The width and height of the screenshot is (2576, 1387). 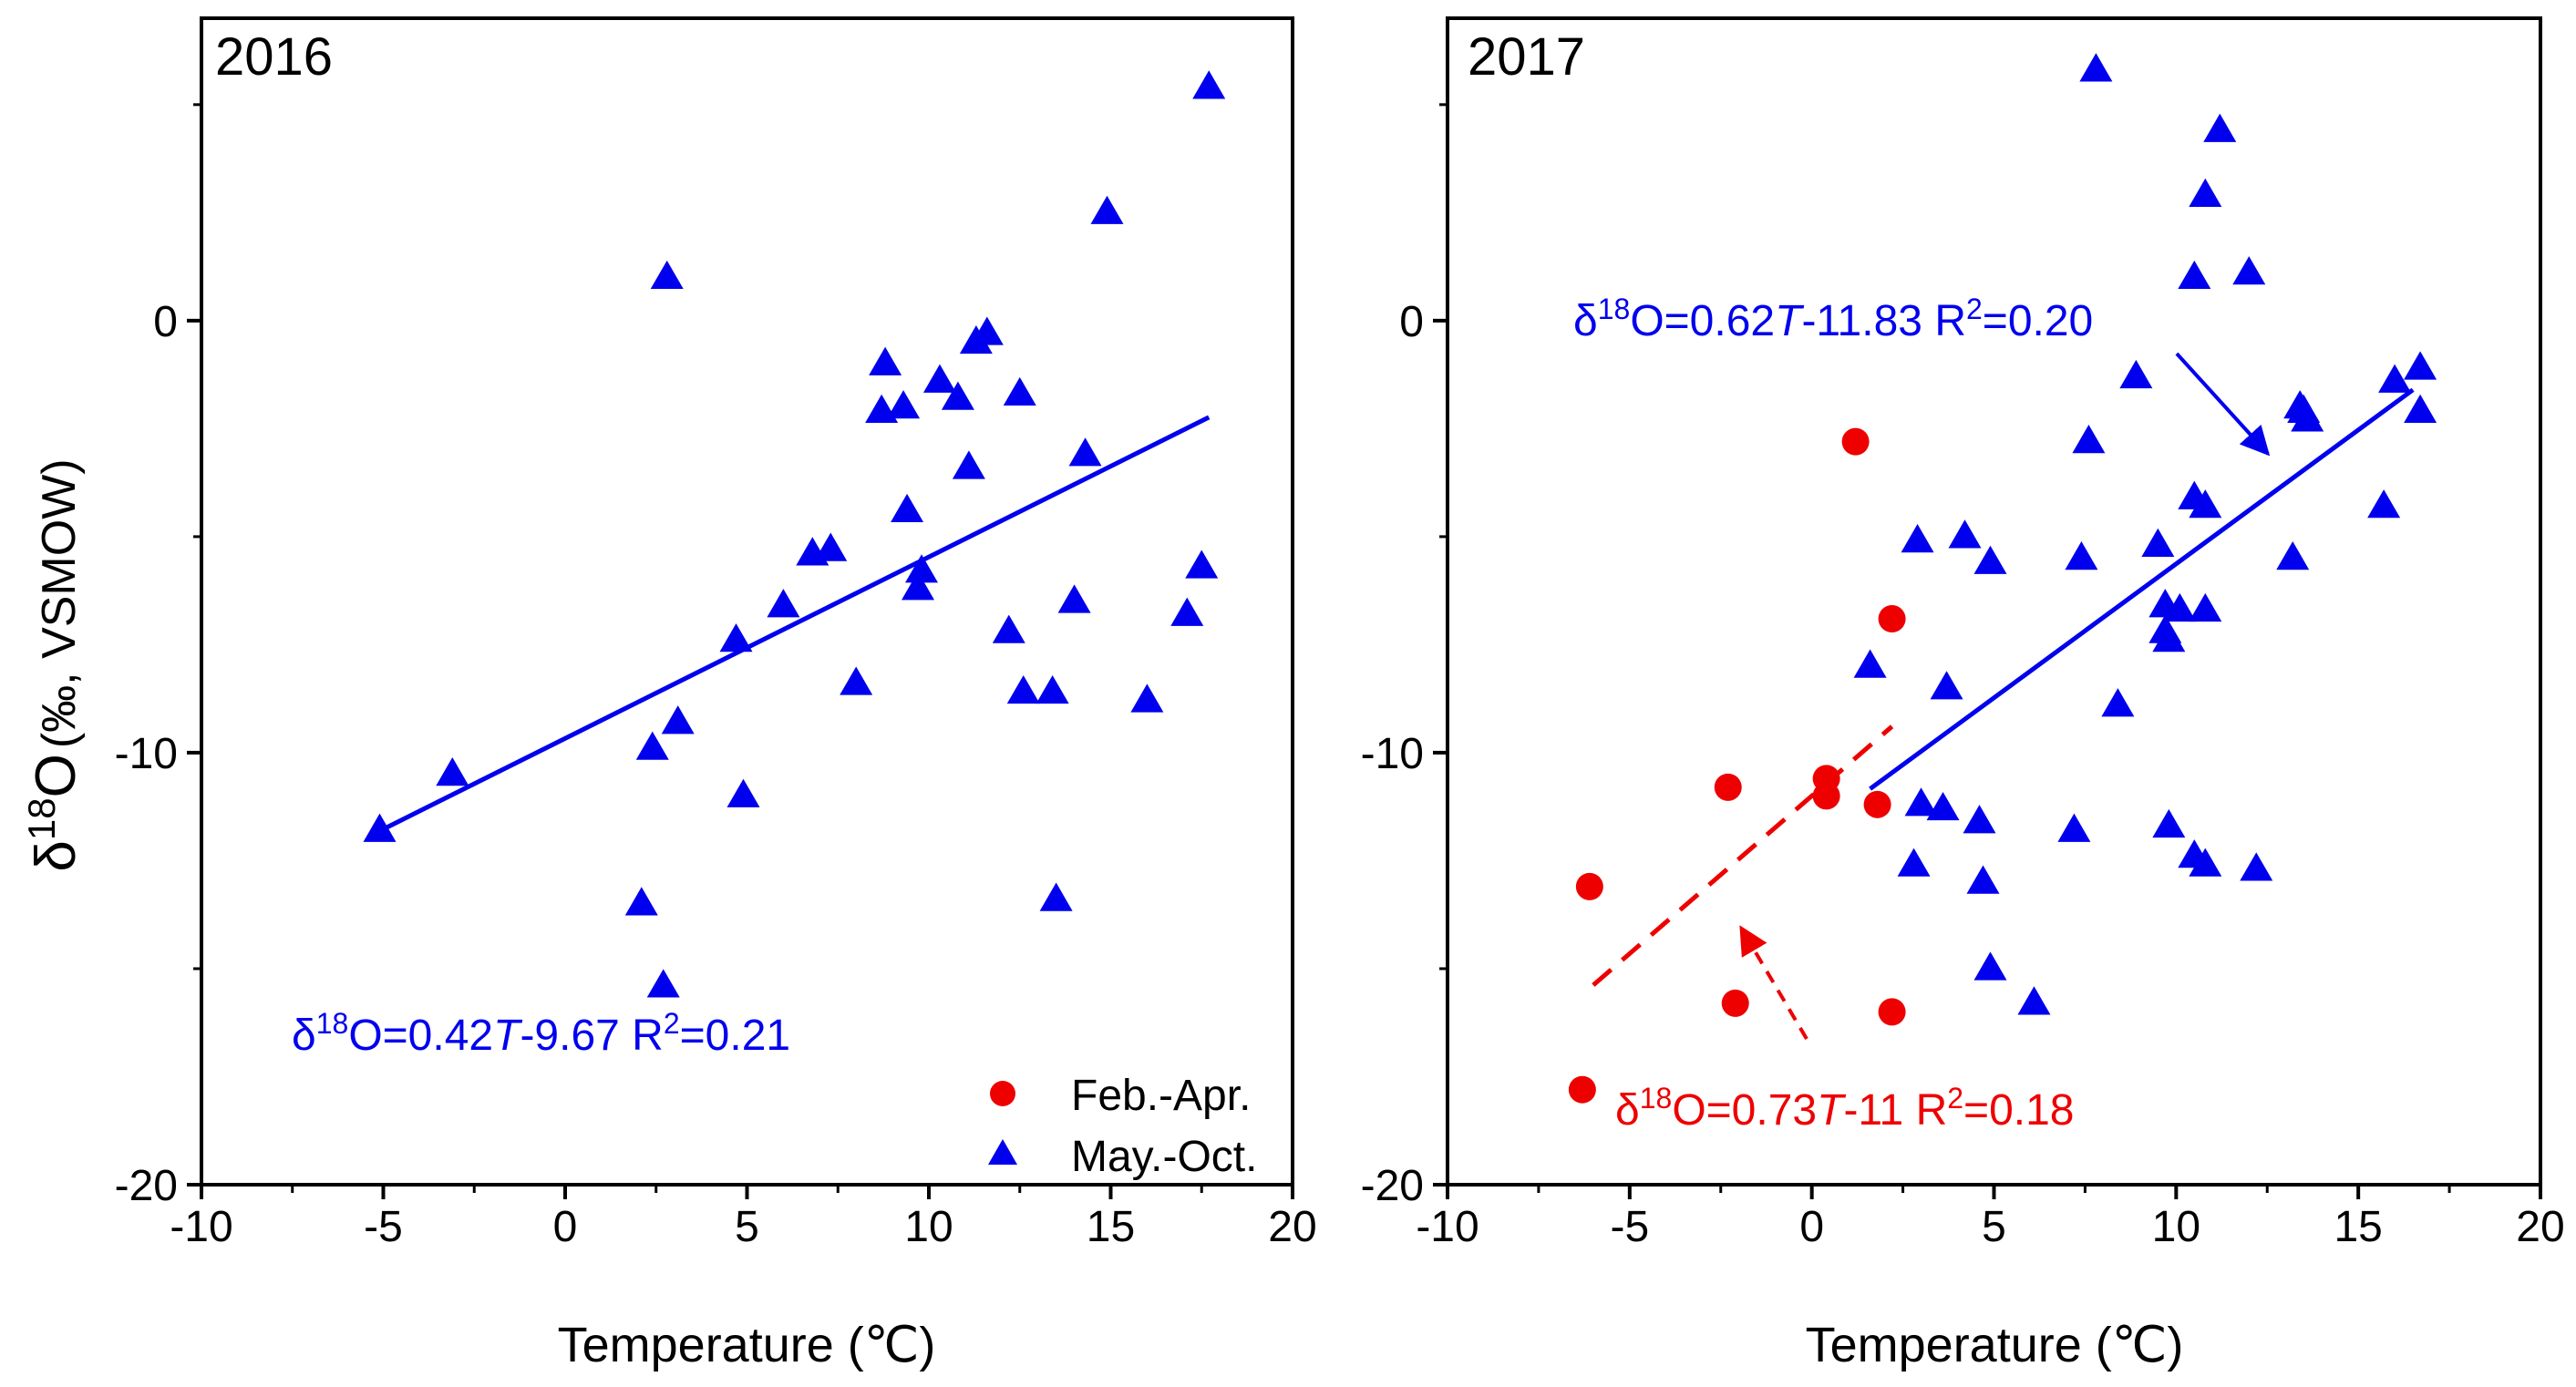 What do you see at coordinates (1392, 754) in the screenshot?
I see `y-tick-label: -10` at bounding box center [1392, 754].